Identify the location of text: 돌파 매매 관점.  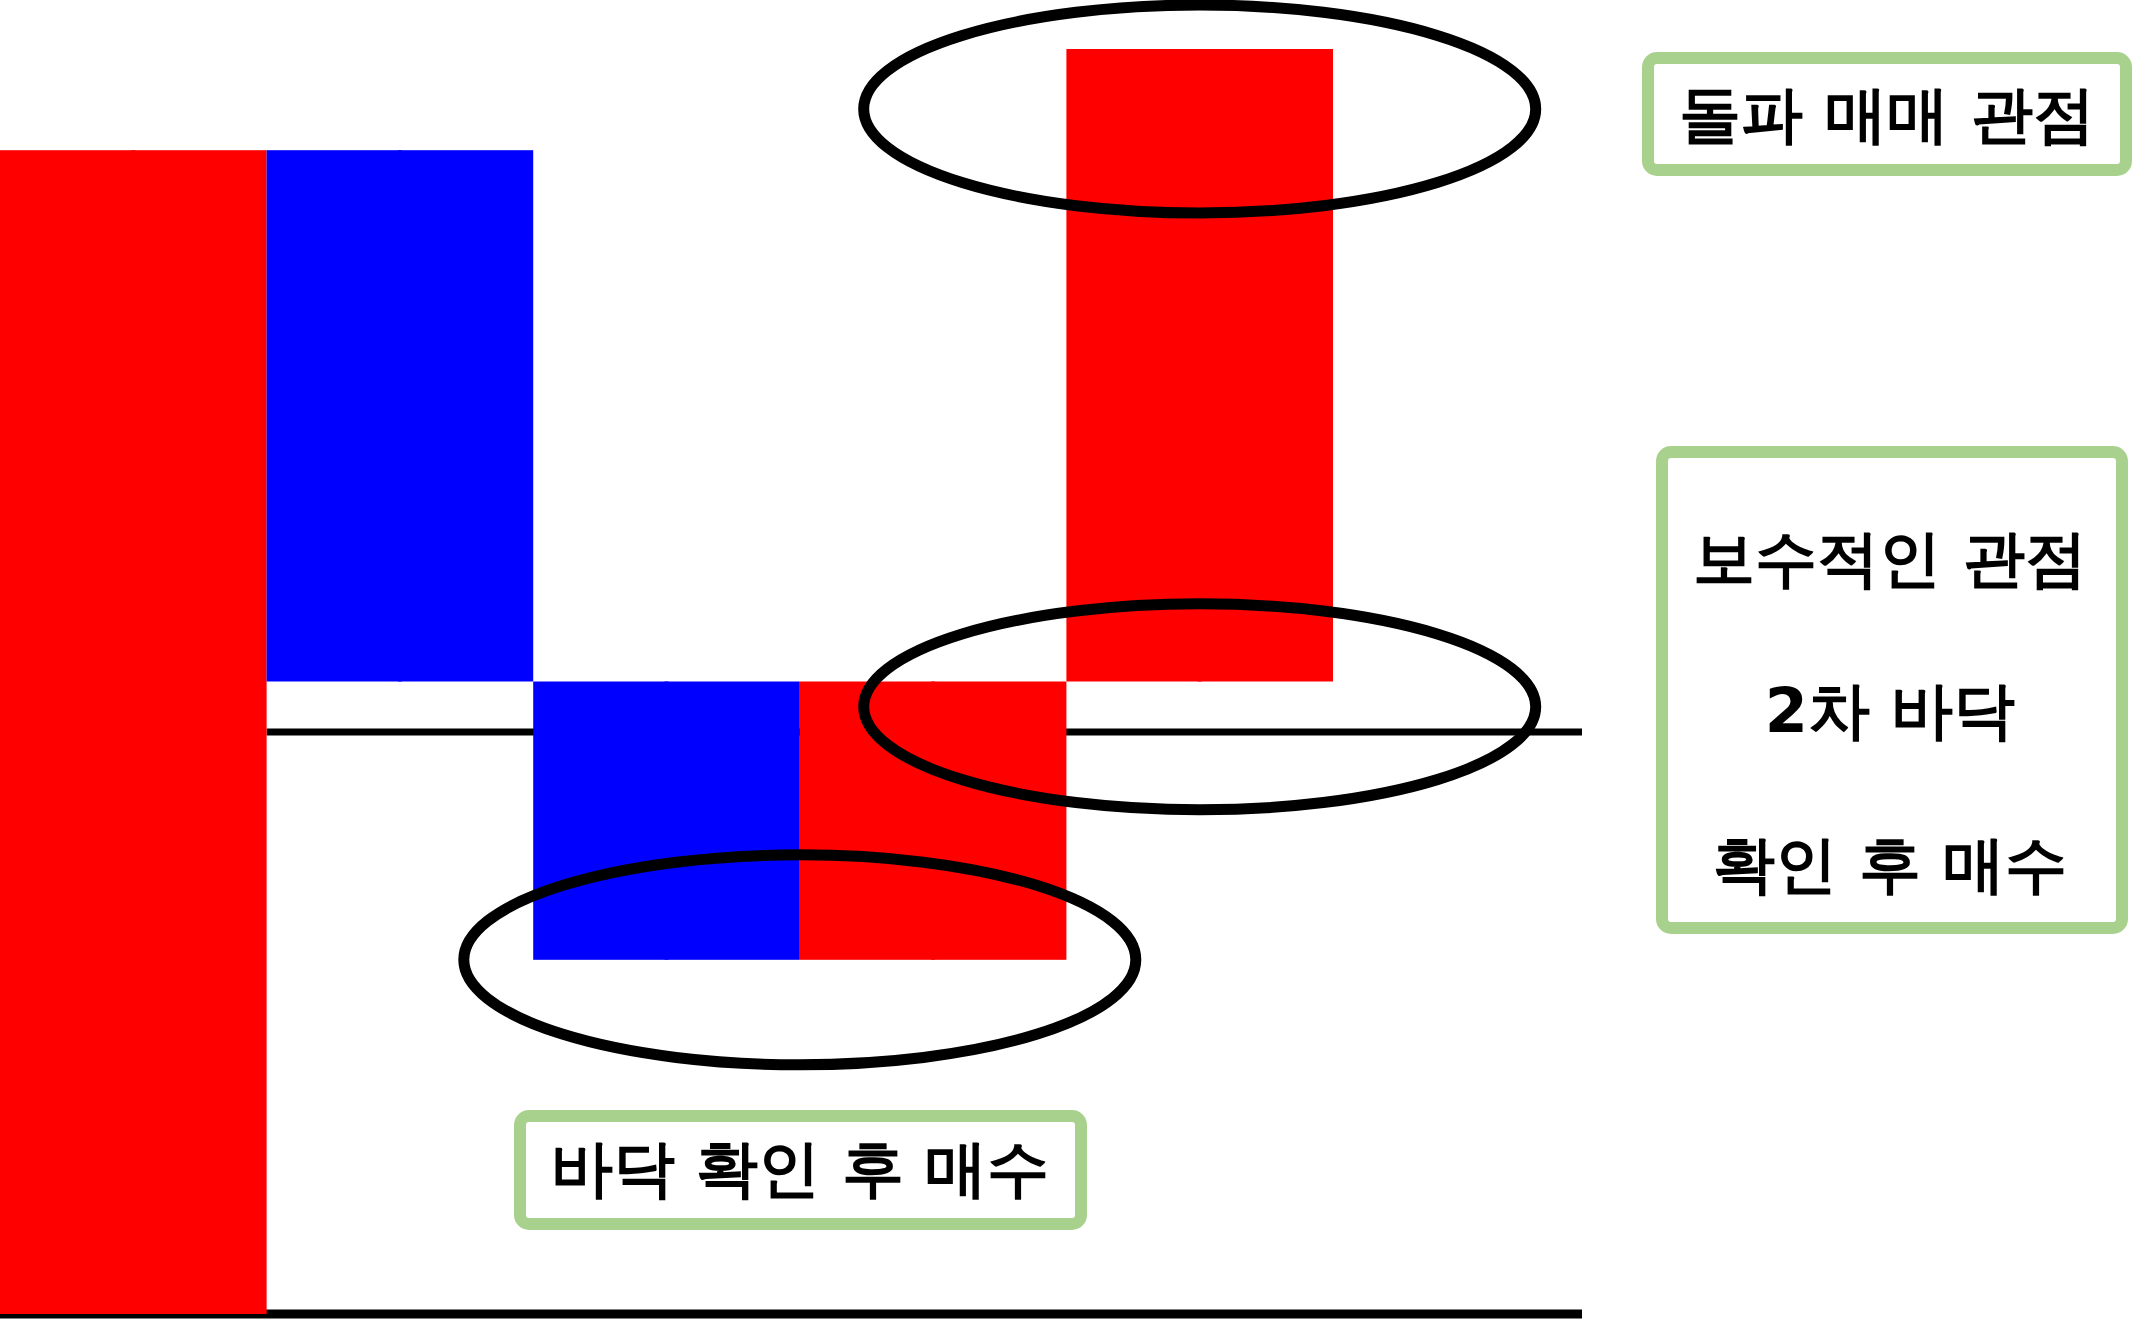
(1887, 114).